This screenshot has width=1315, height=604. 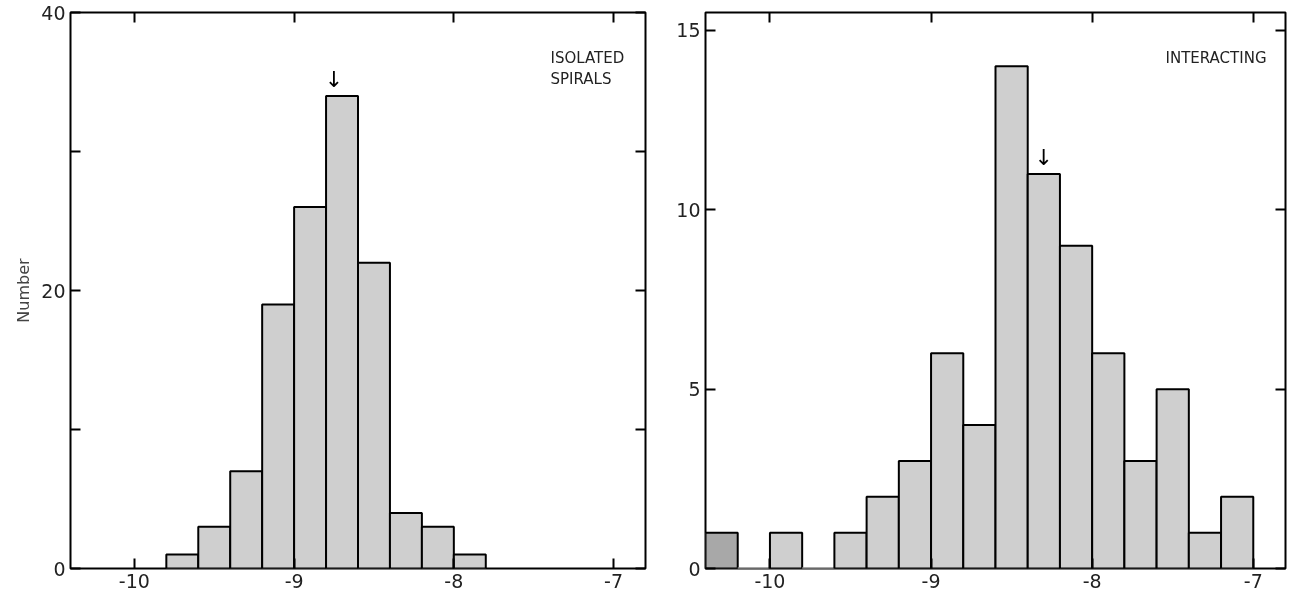 I want to click on annotation: INTERACTING, so click(x=1216, y=57).